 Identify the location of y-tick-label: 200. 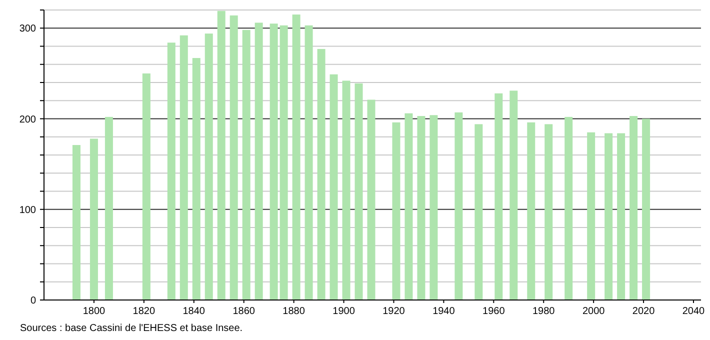
(27, 120).